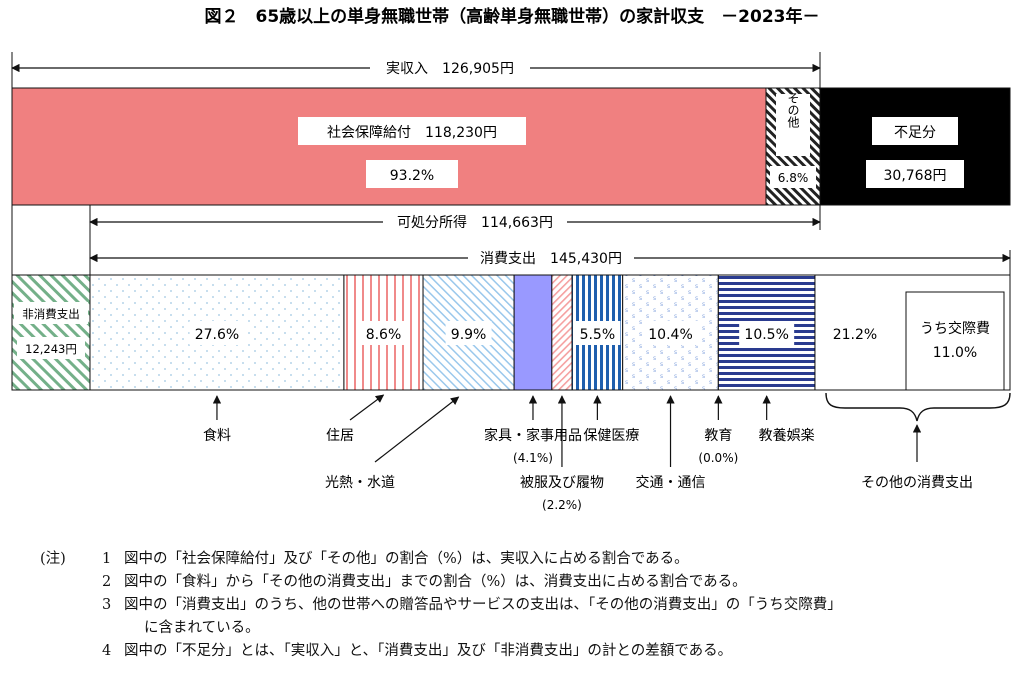 This screenshot has height=681, width=1024. What do you see at coordinates (202, 628) in the screenshot?
I see `note-3-continued: に含まれている。` at bounding box center [202, 628].